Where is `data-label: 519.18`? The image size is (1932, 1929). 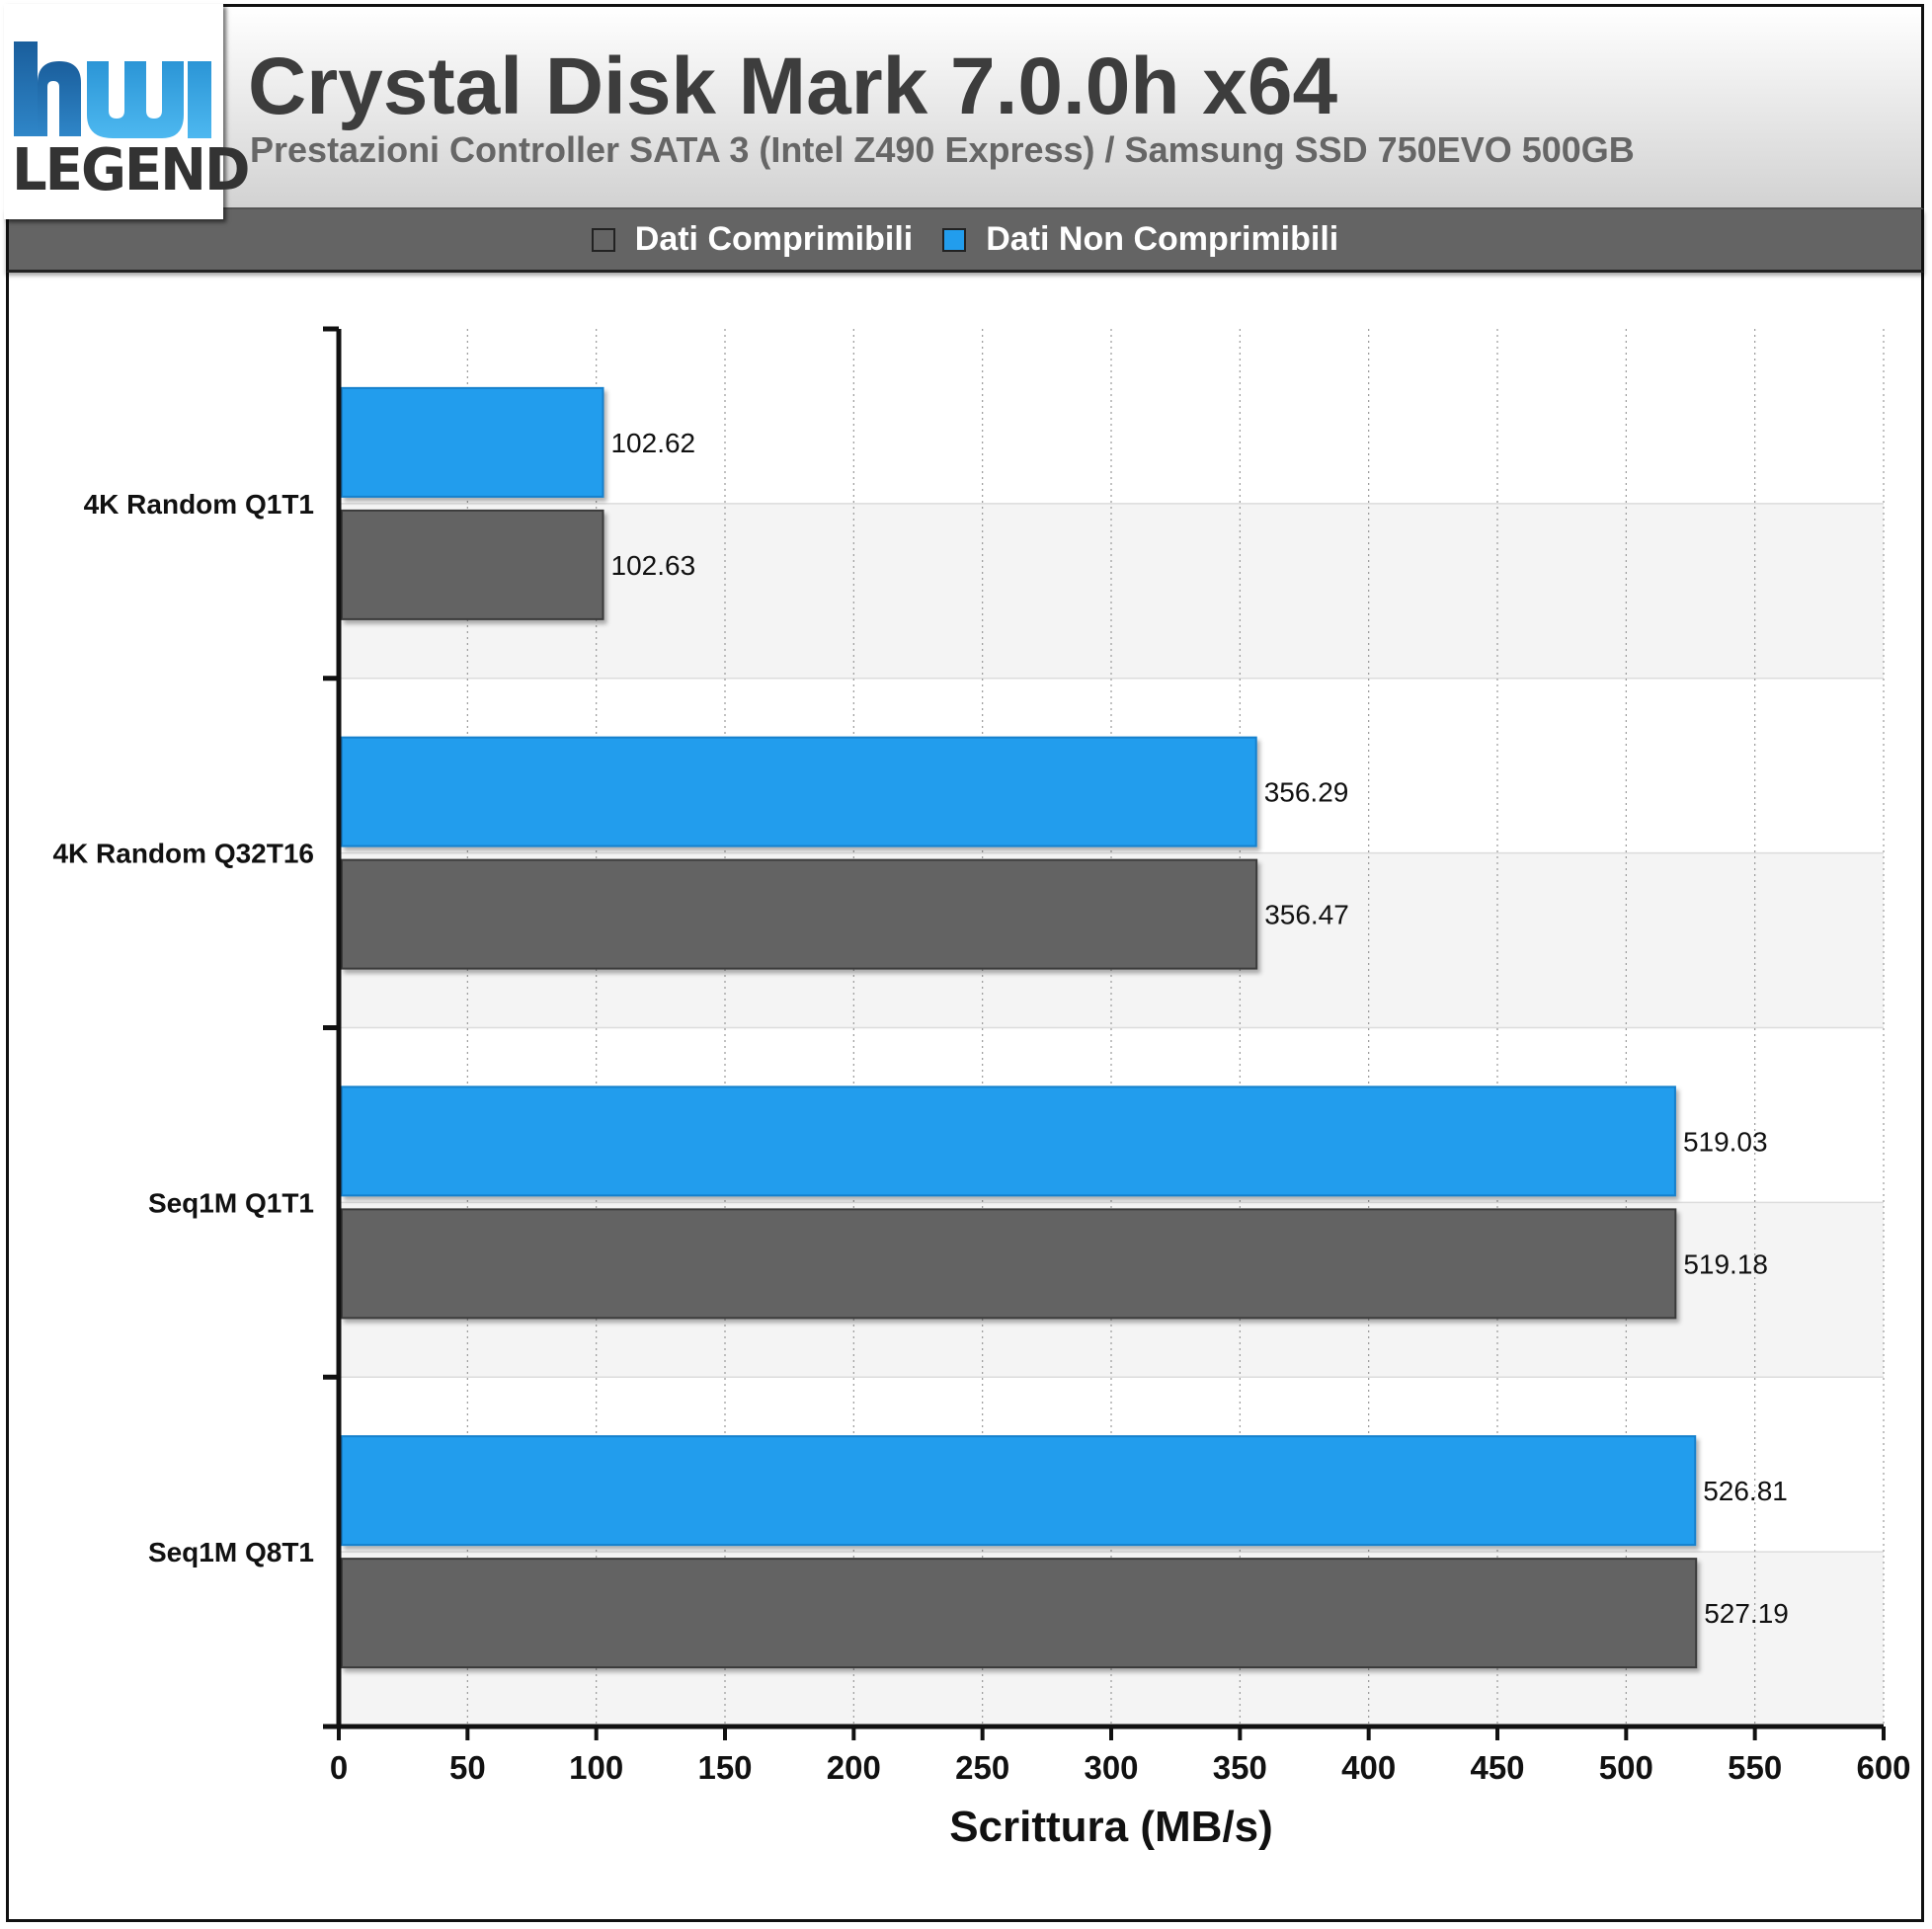
data-label: 519.18 is located at coordinates (1725, 1264).